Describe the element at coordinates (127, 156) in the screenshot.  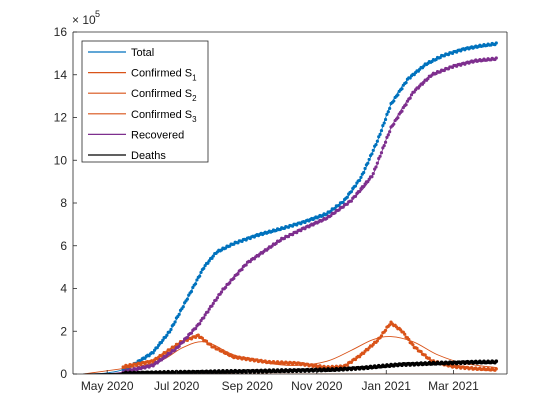
I see `legend-entry: Deaths` at that location.